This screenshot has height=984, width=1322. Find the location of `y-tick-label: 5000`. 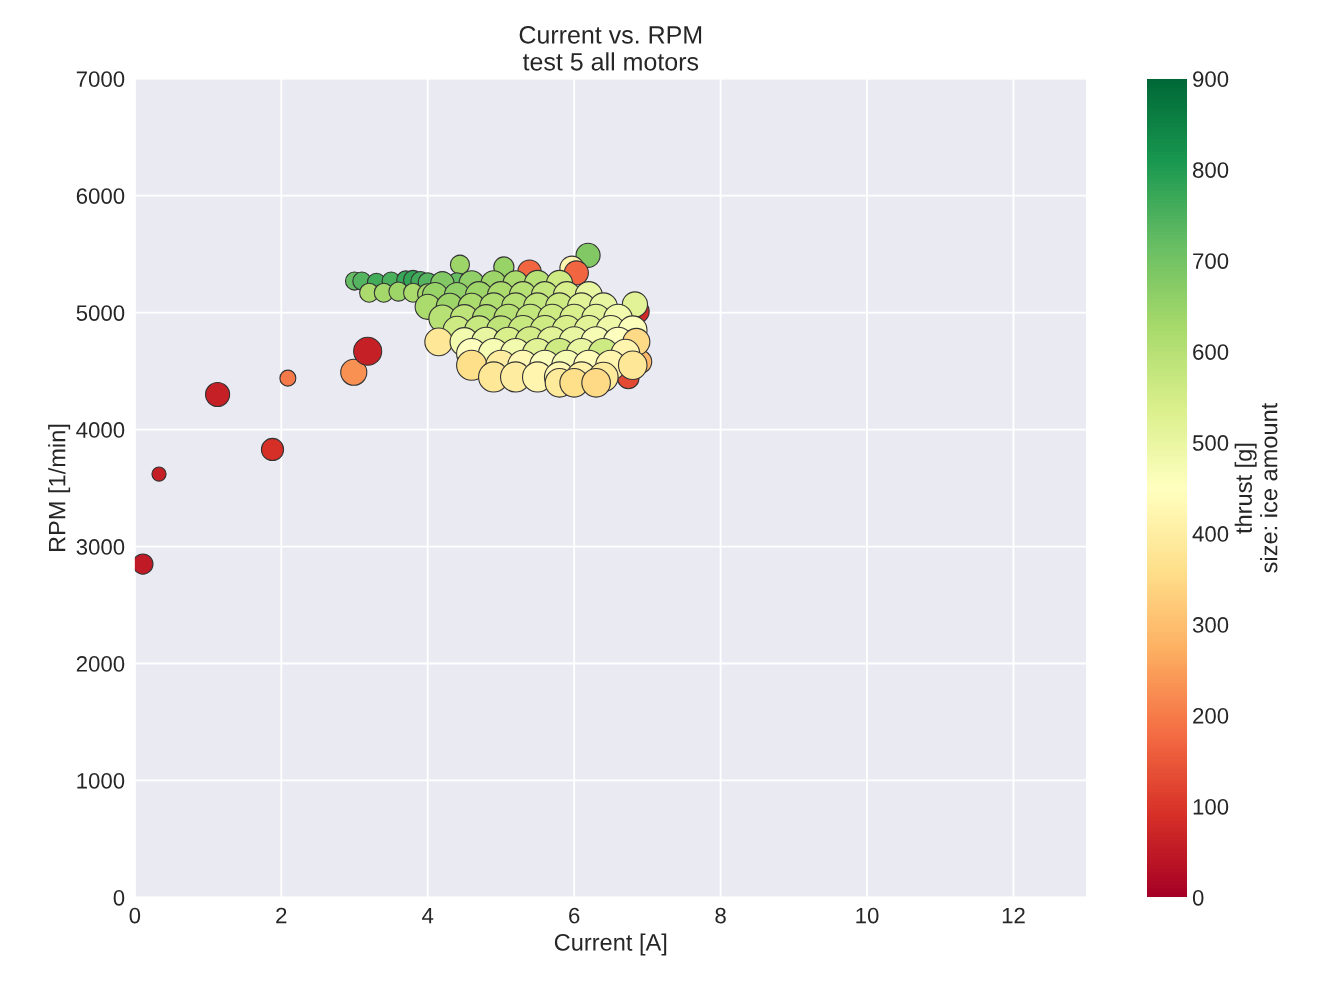

y-tick-label: 5000 is located at coordinates (100, 313).